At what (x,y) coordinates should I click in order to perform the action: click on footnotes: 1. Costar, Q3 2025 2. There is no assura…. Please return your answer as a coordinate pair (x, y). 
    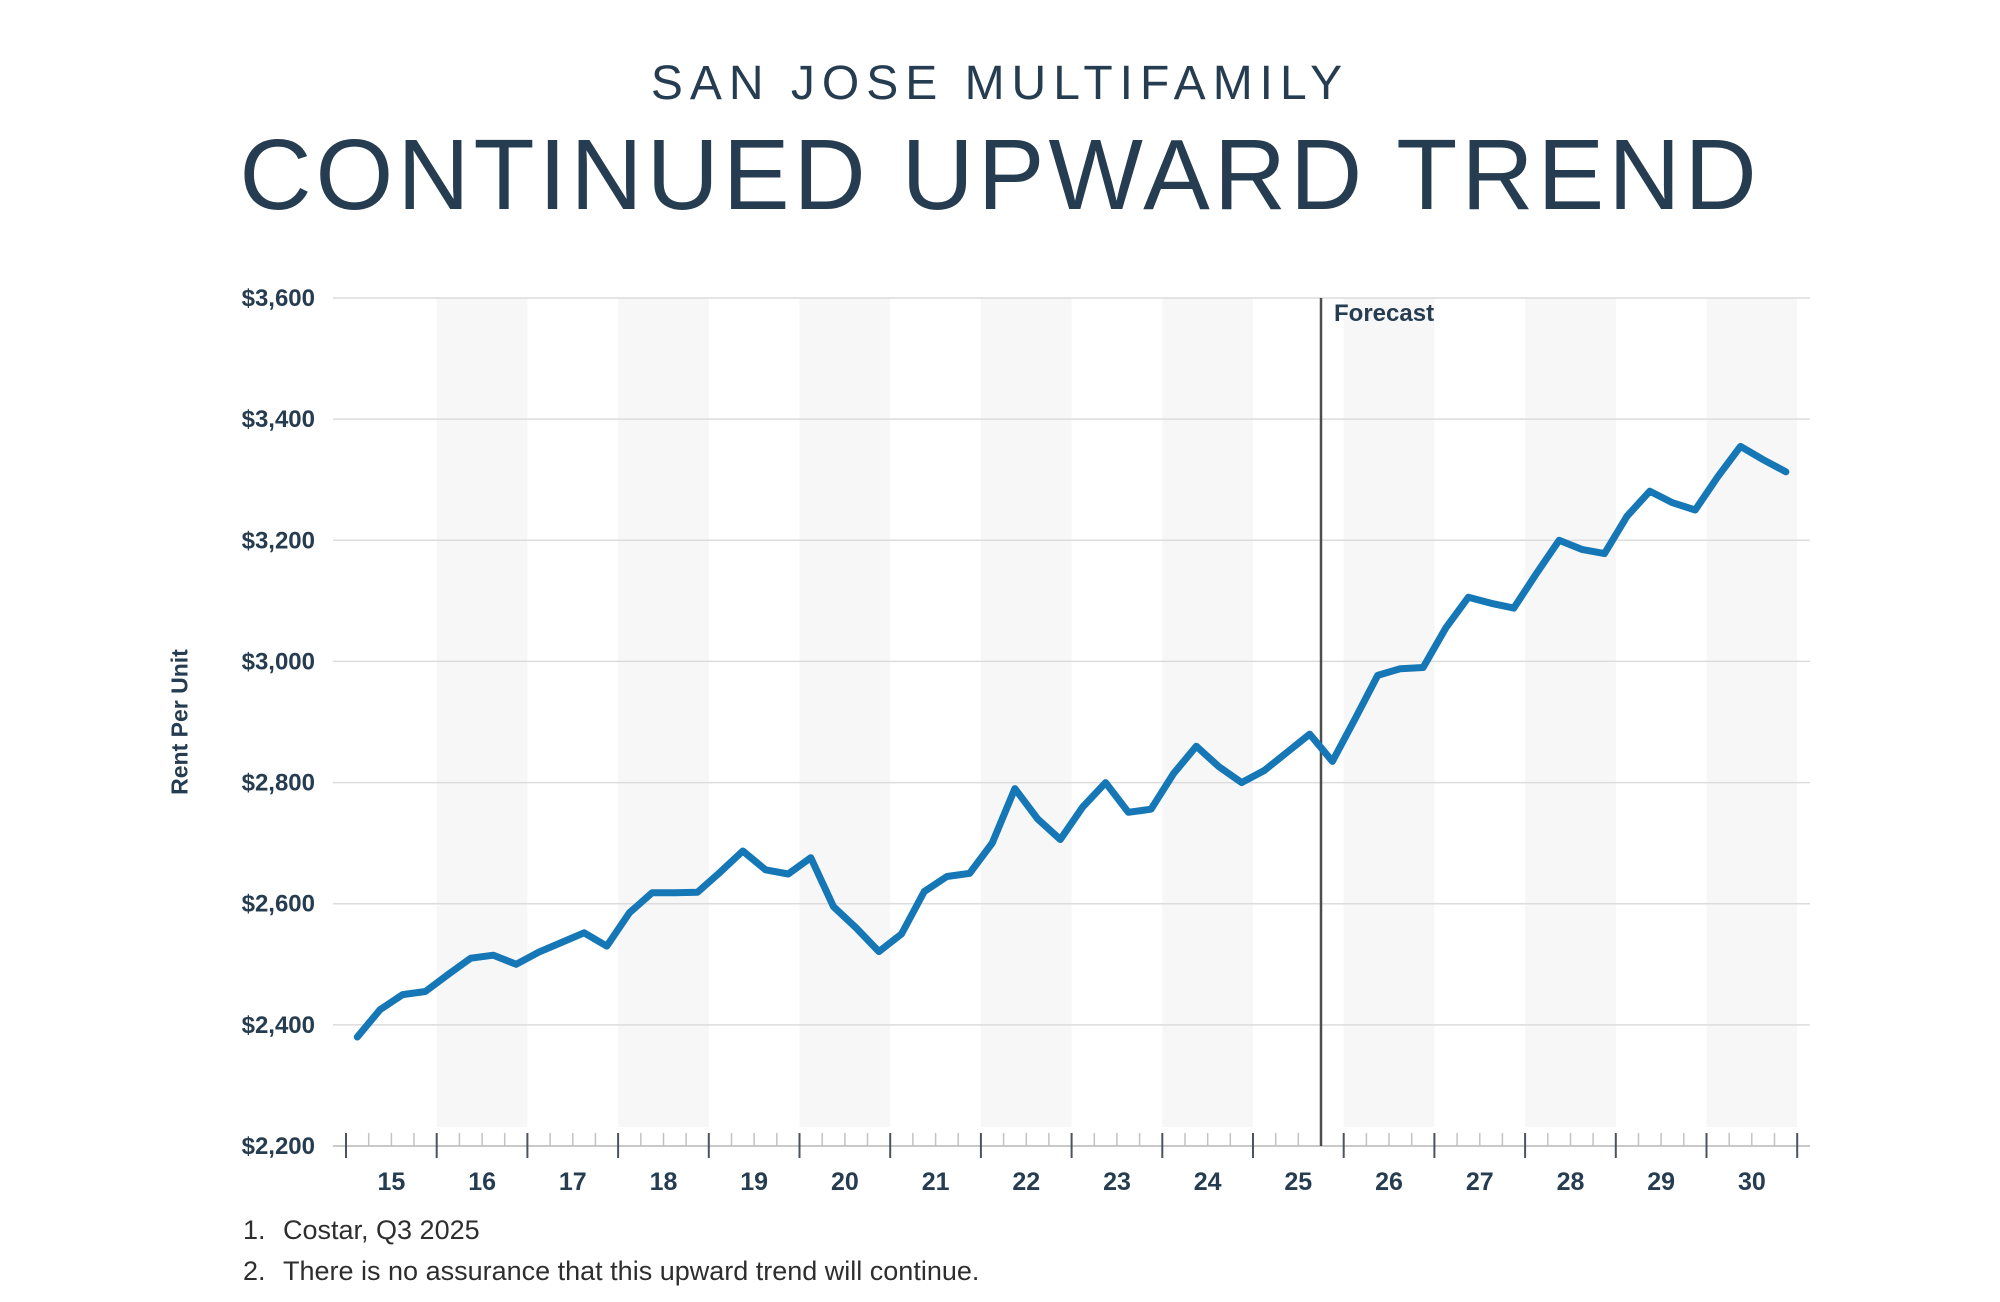
    Looking at the image, I should click on (611, 1251).